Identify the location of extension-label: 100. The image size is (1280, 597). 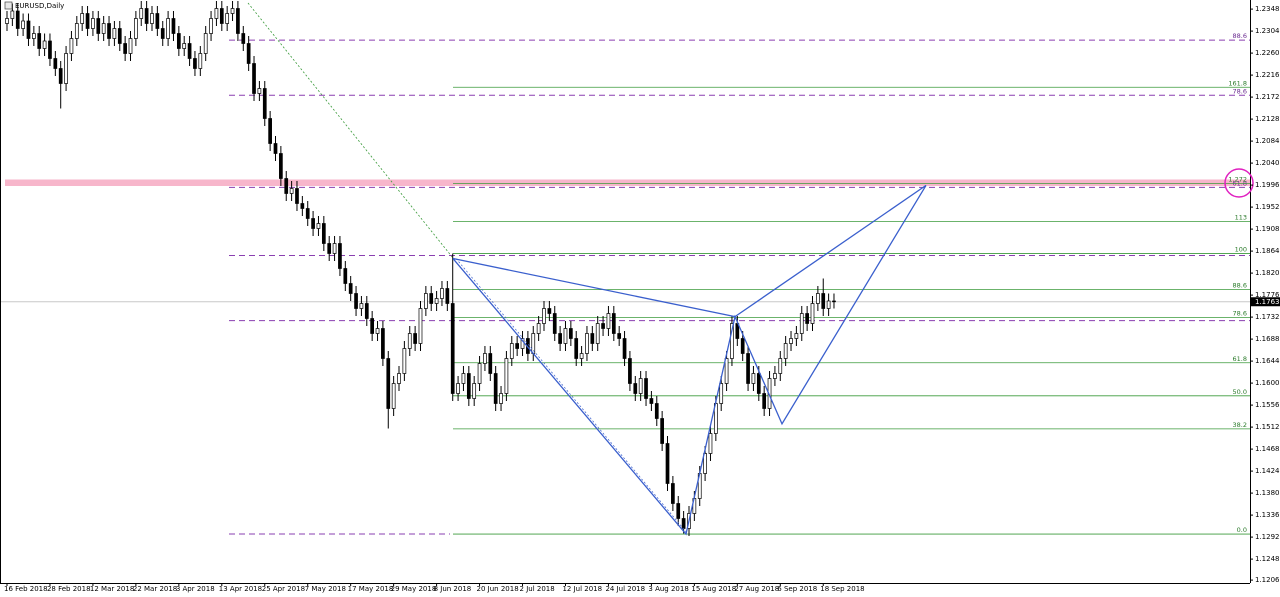
(1241, 250).